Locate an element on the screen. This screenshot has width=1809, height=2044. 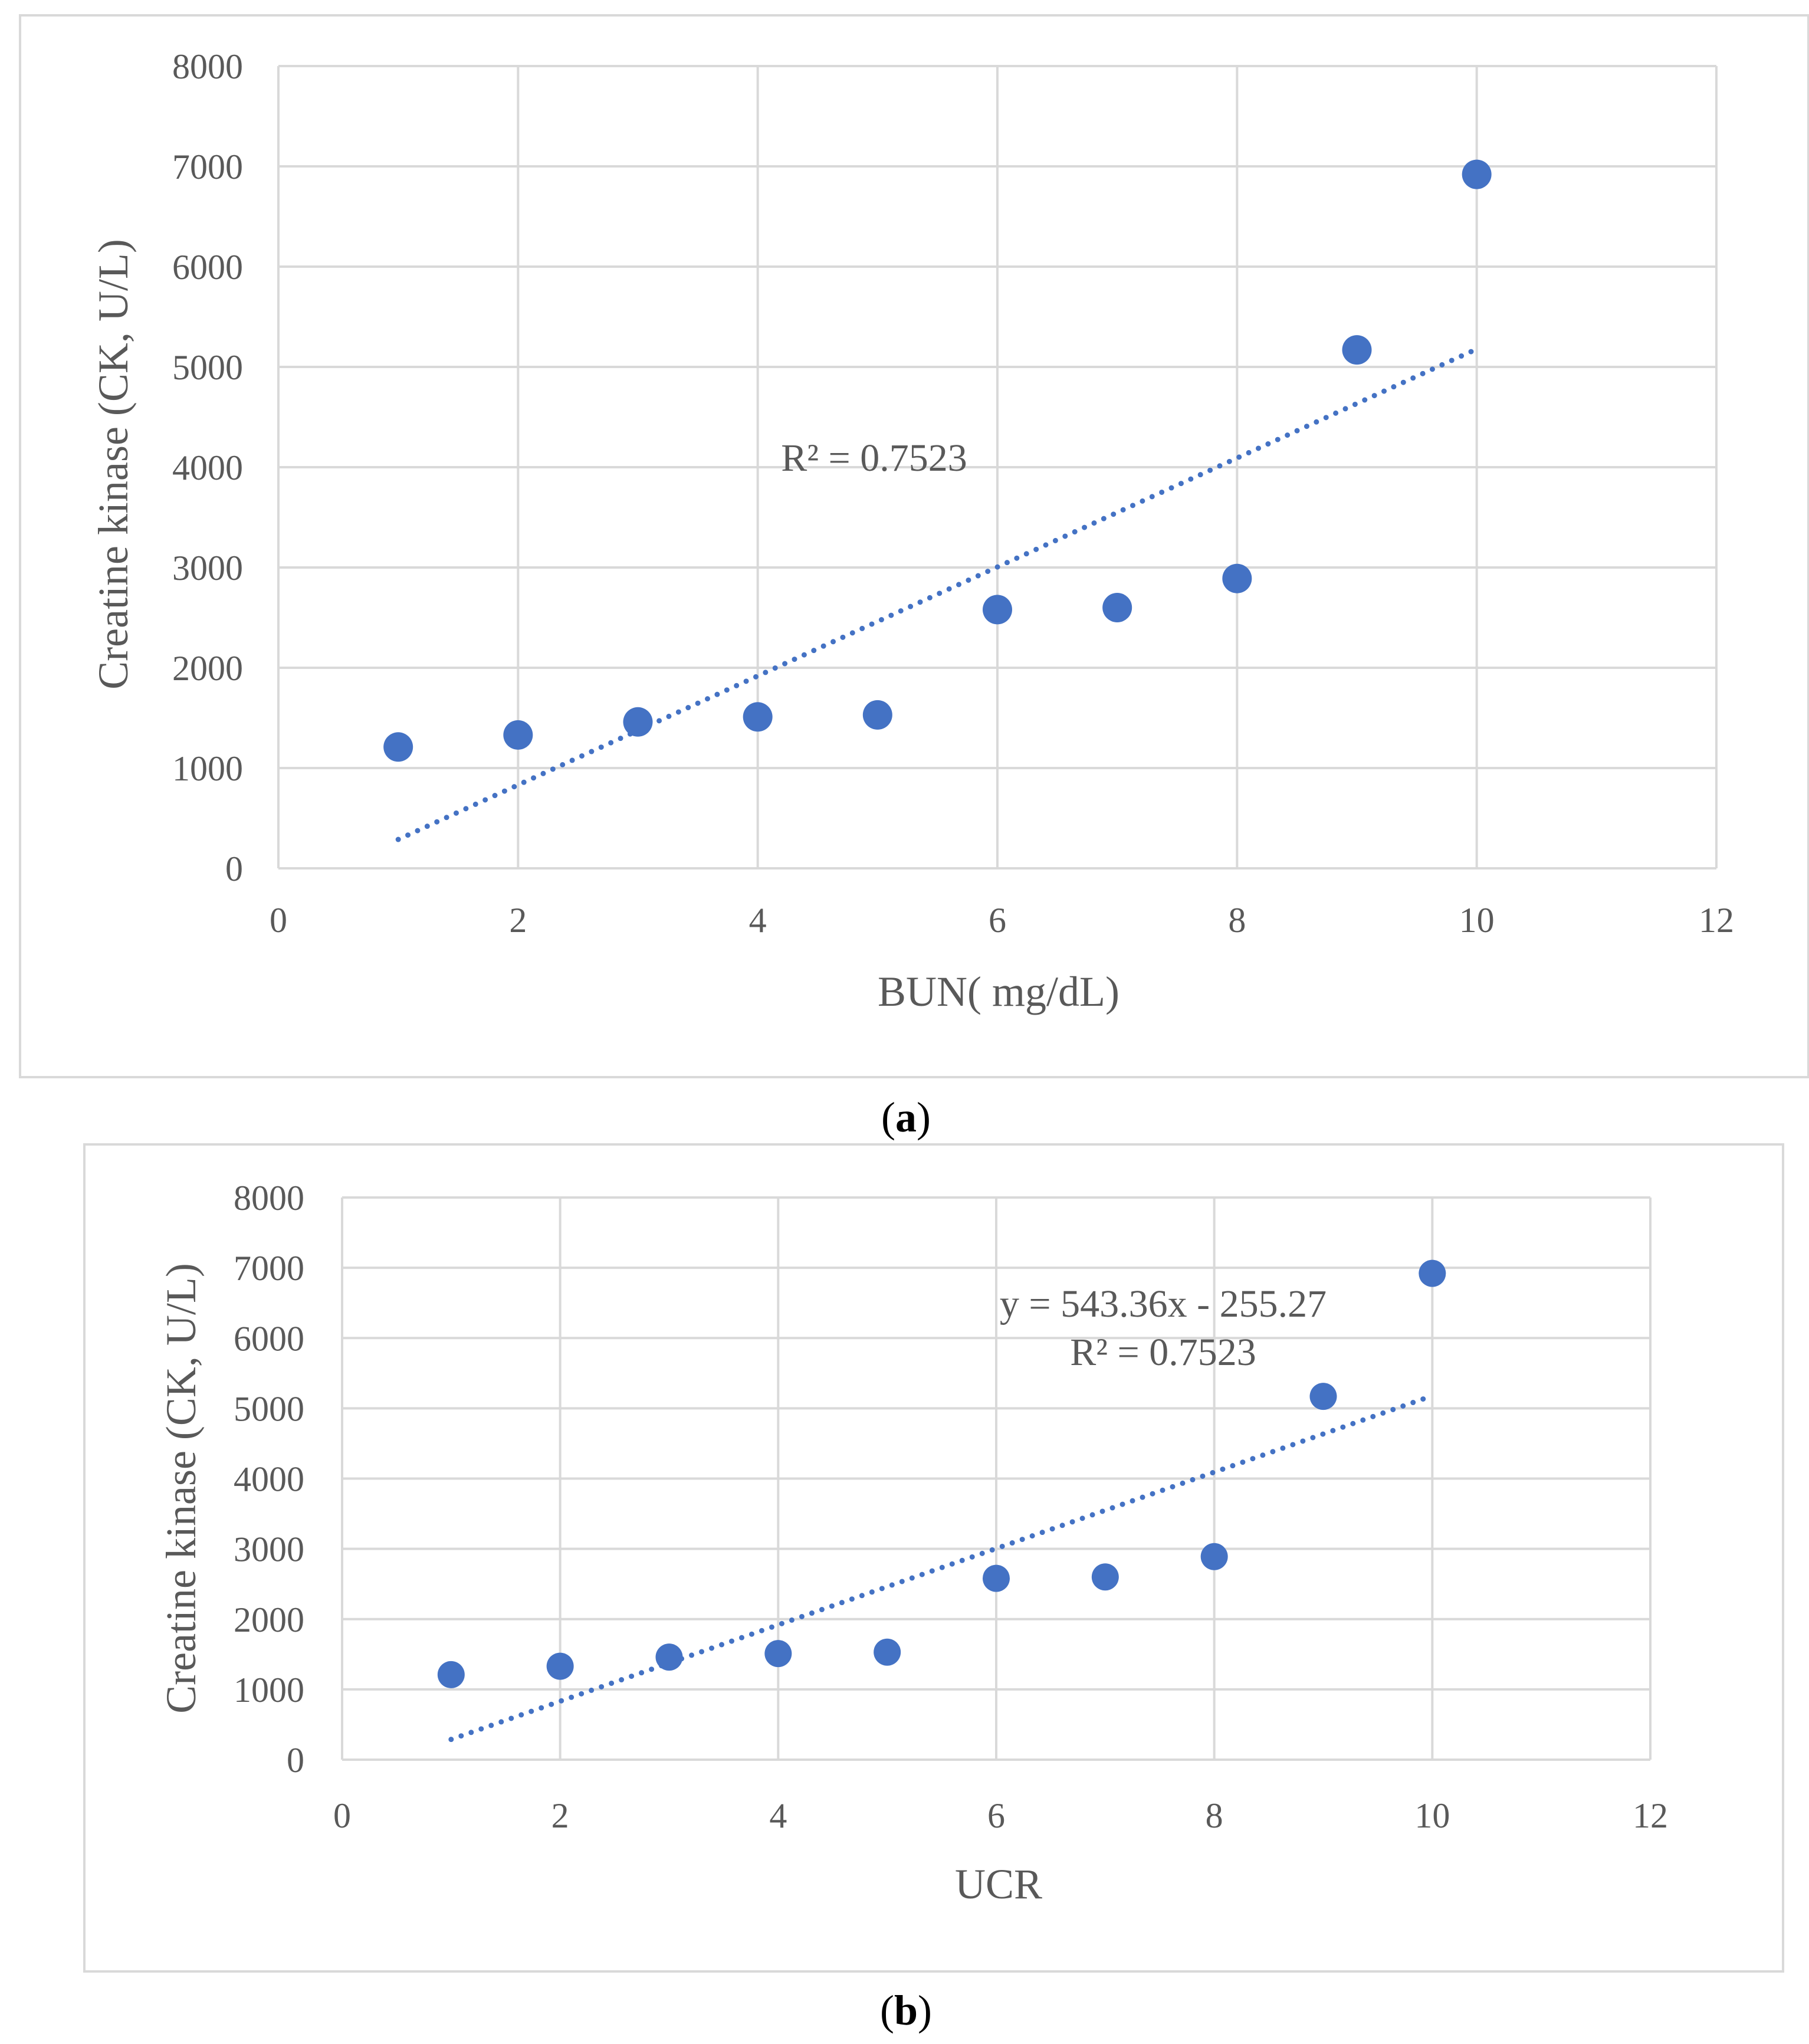
chart-b-x-tick: 6 is located at coordinates (996, 1816).